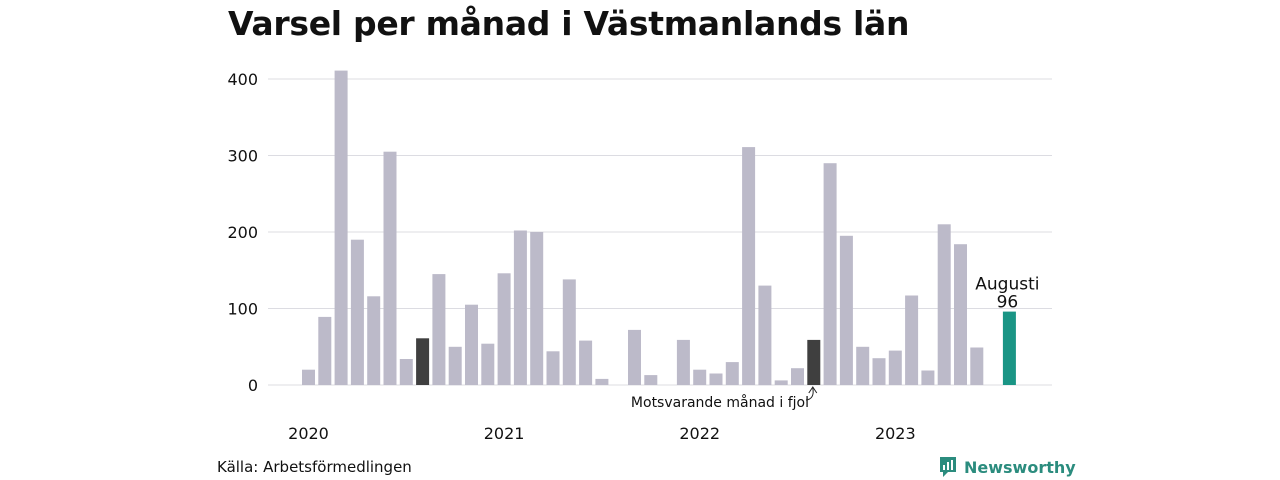 The image size is (1280, 480). Describe the element at coordinates (720, 402) in the screenshot. I see `previous-year-note: Motsvarande månad i fjol` at that location.